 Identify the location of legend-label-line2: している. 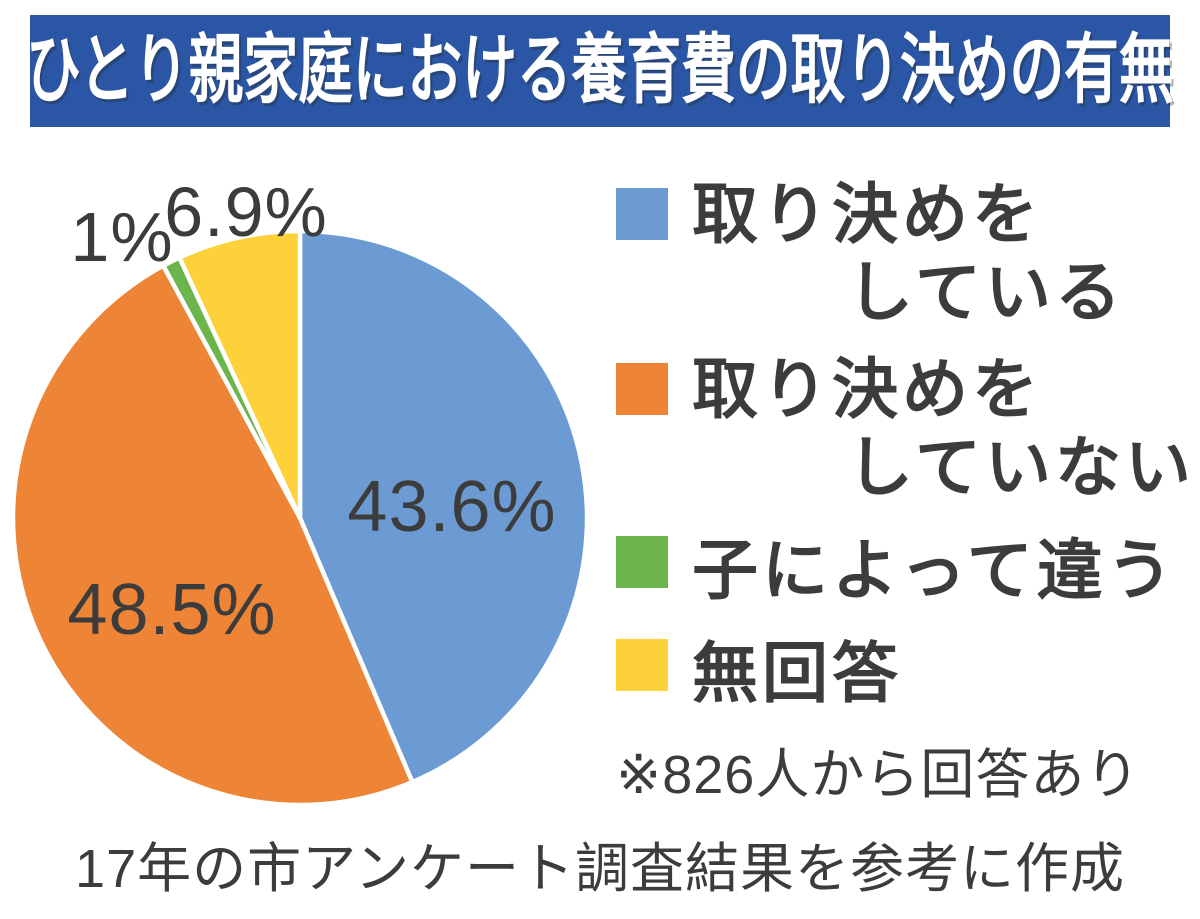
(986, 292).